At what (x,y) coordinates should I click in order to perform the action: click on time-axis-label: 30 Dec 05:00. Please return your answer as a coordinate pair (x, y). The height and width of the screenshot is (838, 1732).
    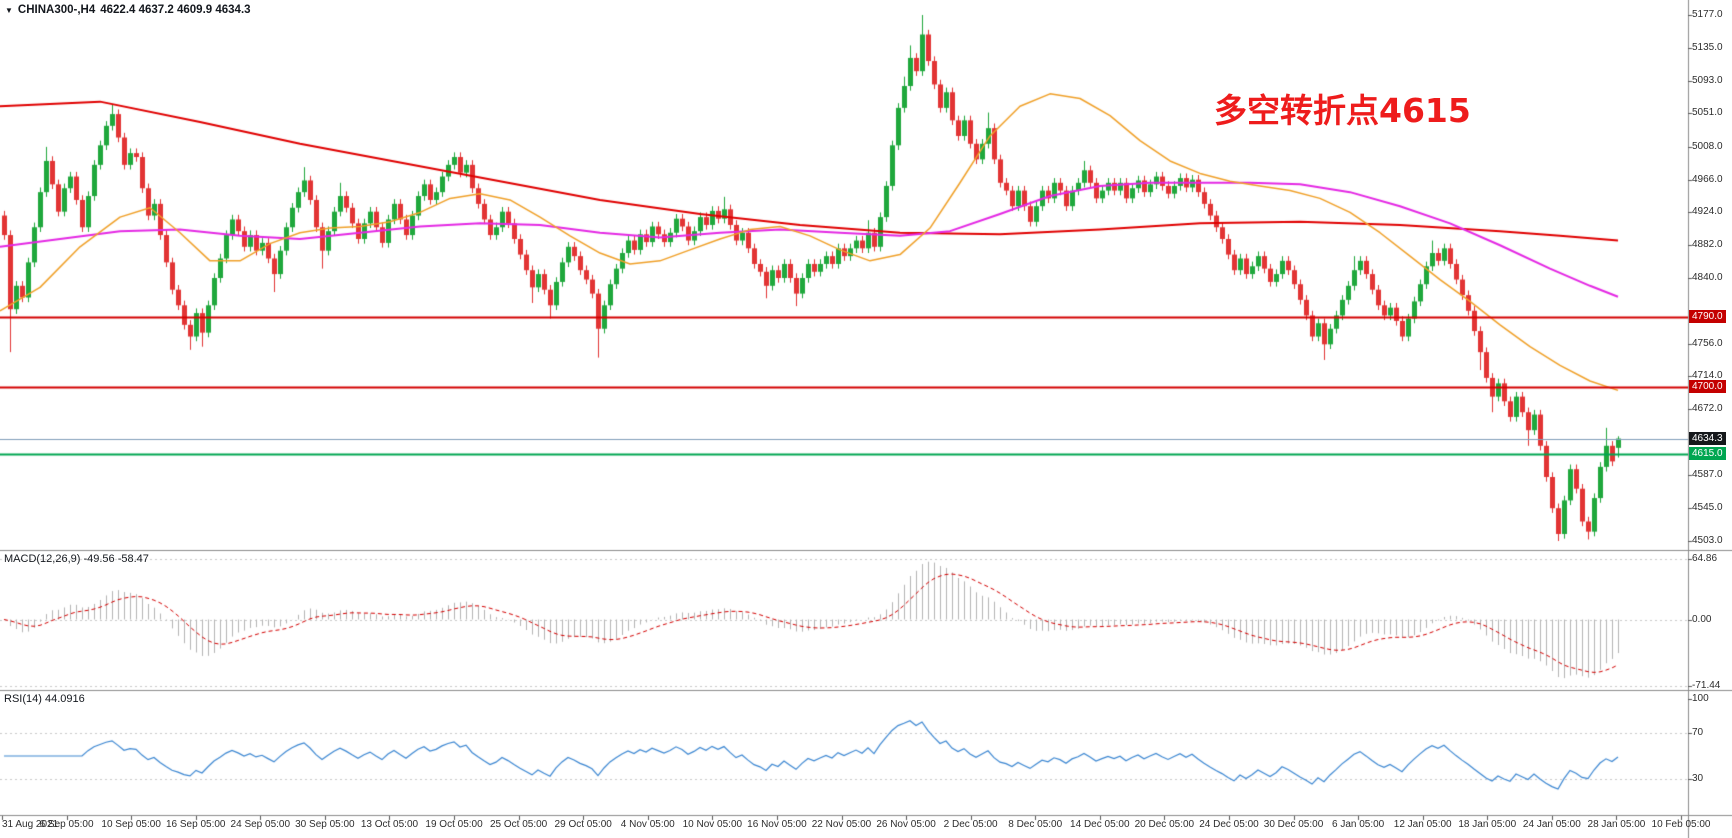
    Looking at the image, I should click on (1293, 824).